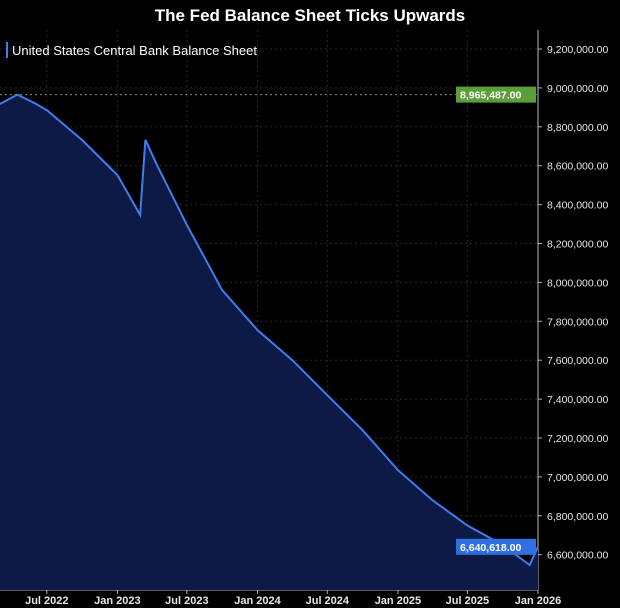  Describe the element at coordinates (577, 322) in the screenshot. I see `y-tick-label: 7,800,000.00` at that location.